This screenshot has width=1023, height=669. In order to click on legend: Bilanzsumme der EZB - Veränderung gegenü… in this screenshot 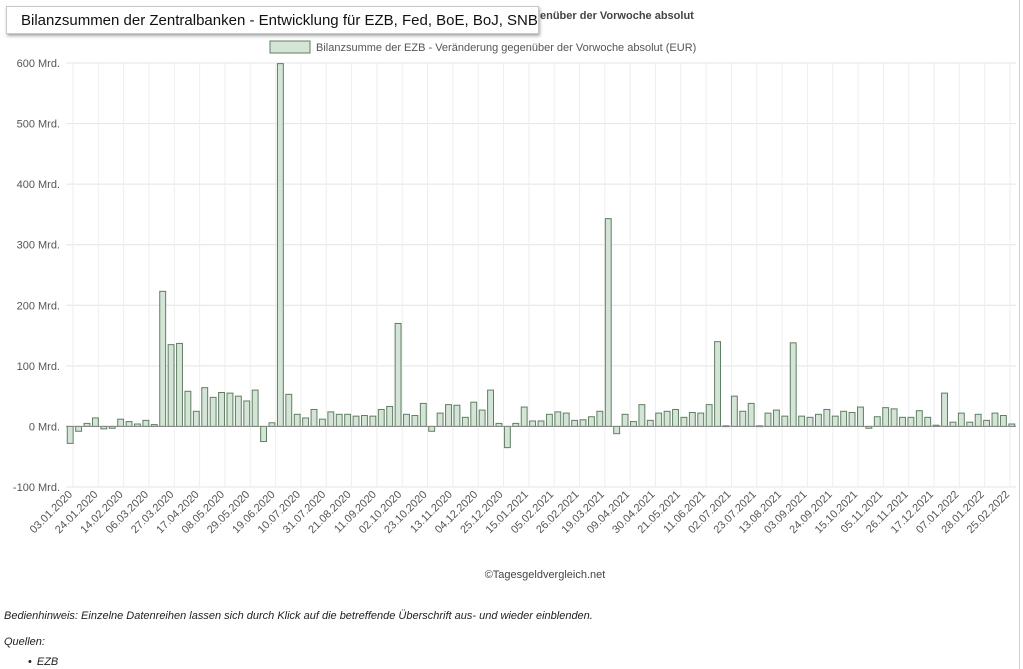, I will do `click(482, 47)`.